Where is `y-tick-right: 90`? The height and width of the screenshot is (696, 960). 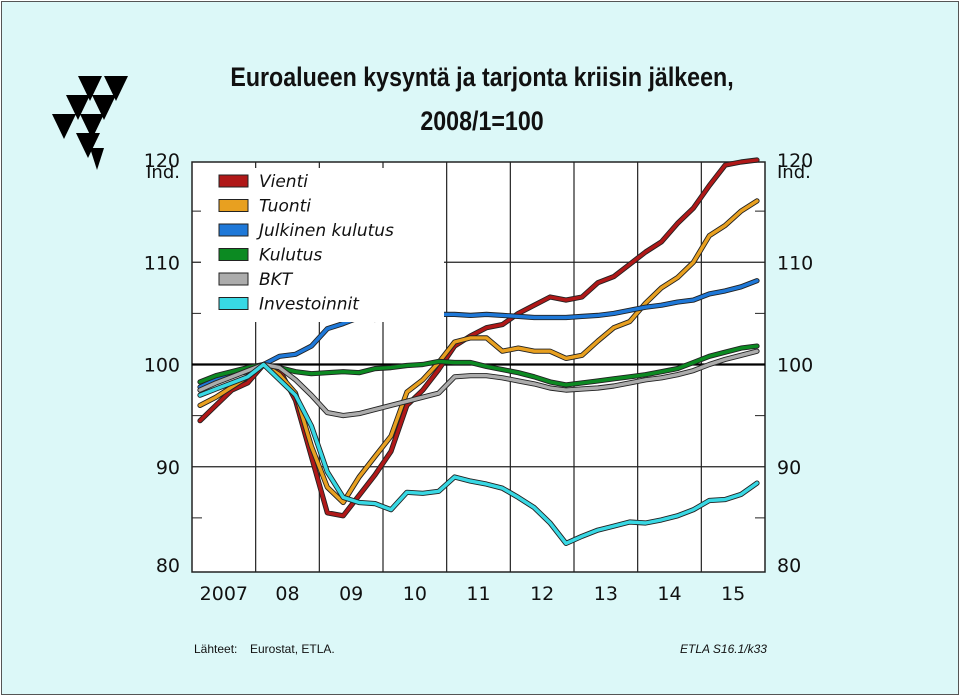
y-tick-right: 90 is located at coordinates (789, 468).